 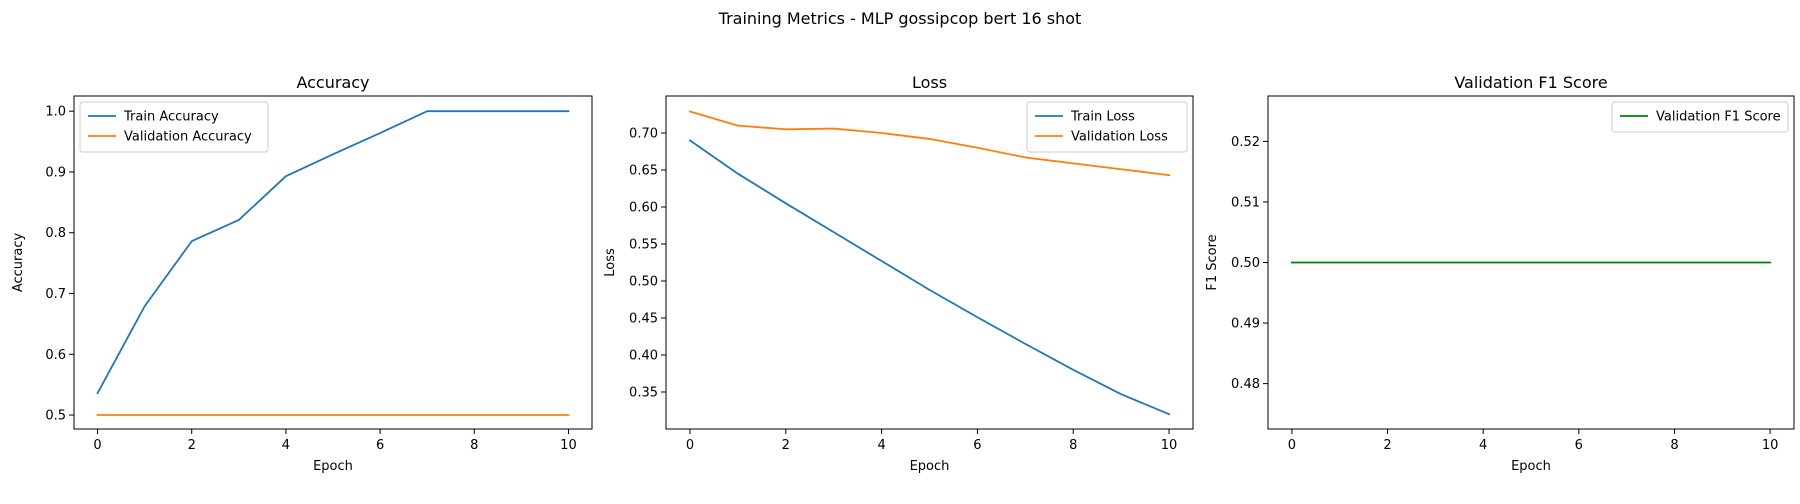 I want to click on y-tick-label: 0.45, so click(x=643, y=319).